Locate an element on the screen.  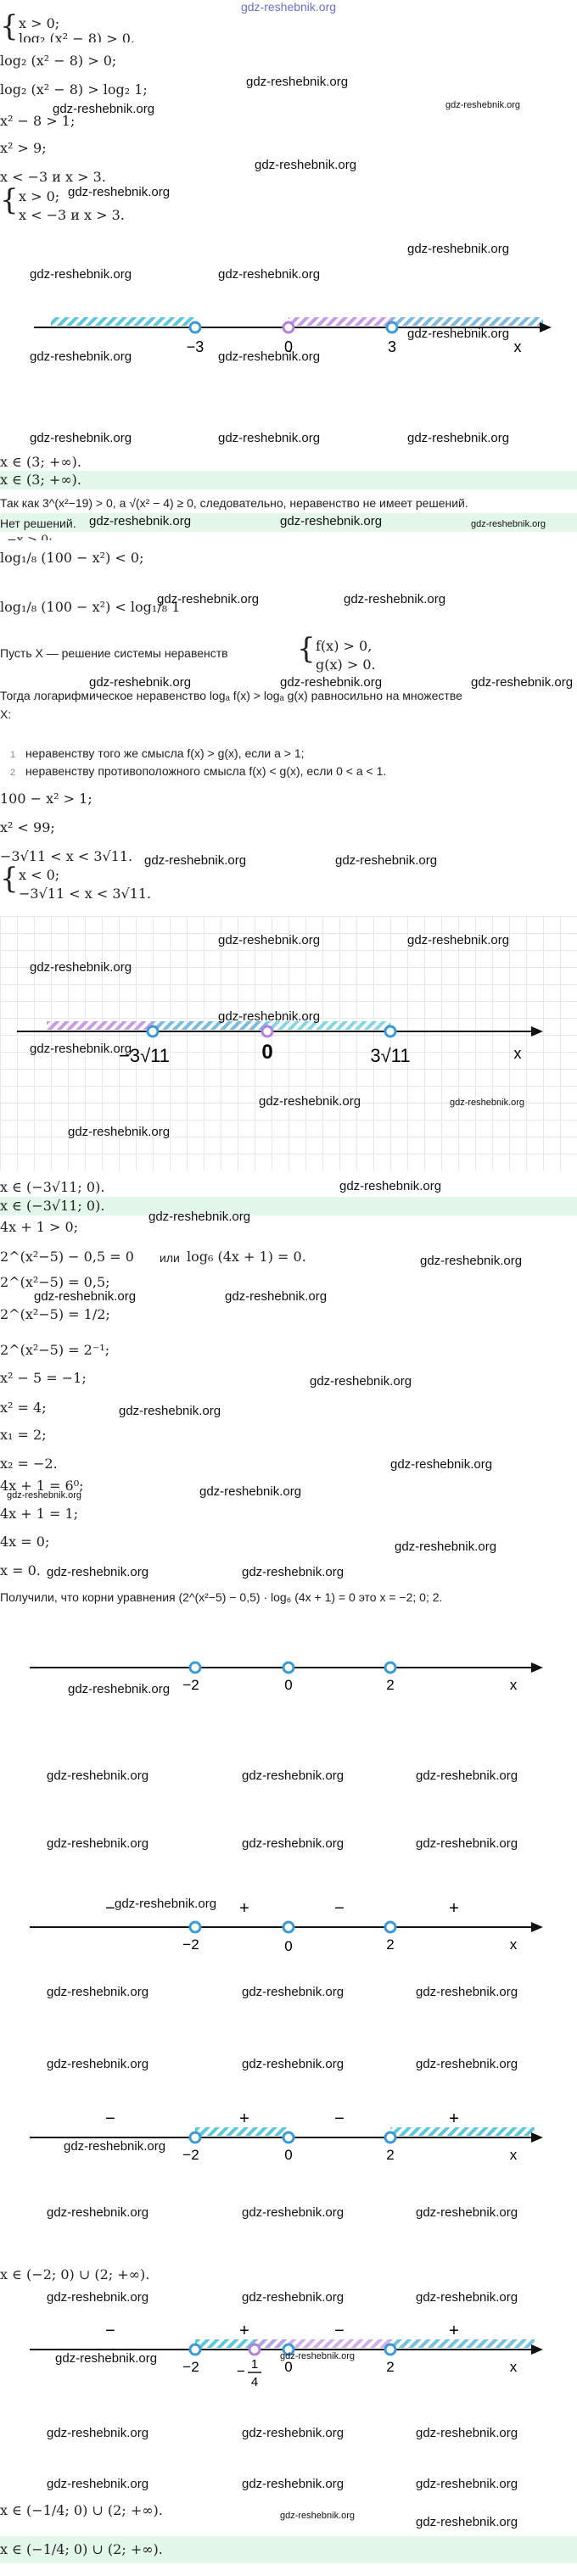
answer-line: Нет решений. is located at coordinates (38, 523).